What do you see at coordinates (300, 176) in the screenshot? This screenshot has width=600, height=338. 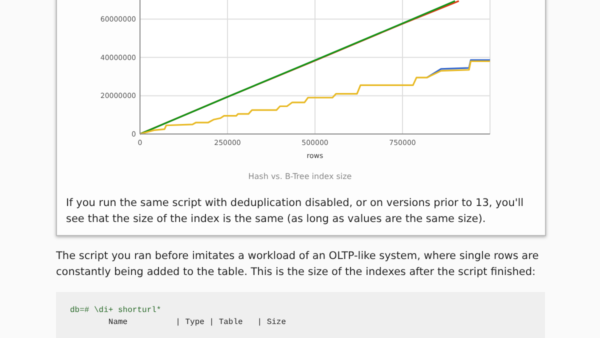 I see `text: Hash vs. B-Tree index size` at bounding box center [300, 176].